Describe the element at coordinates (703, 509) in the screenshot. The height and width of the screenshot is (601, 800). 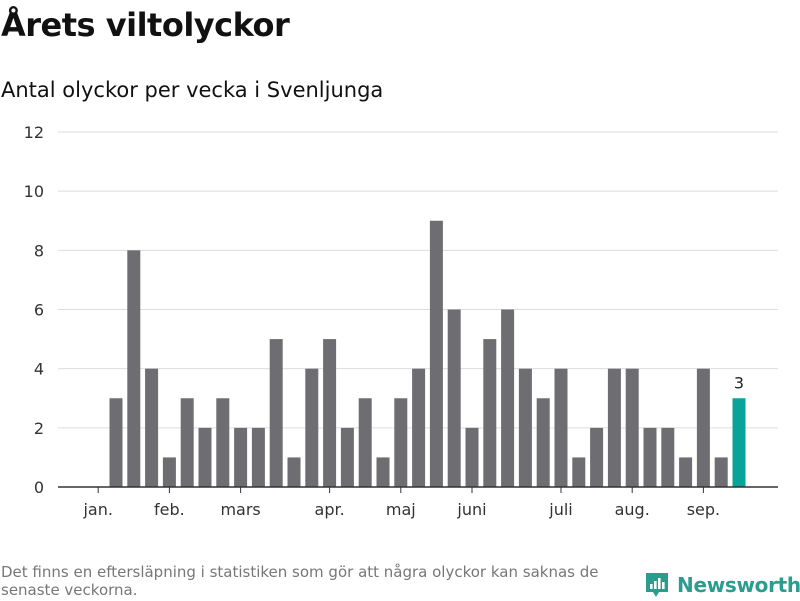
I see `x-tick-label: sep.` at that location.